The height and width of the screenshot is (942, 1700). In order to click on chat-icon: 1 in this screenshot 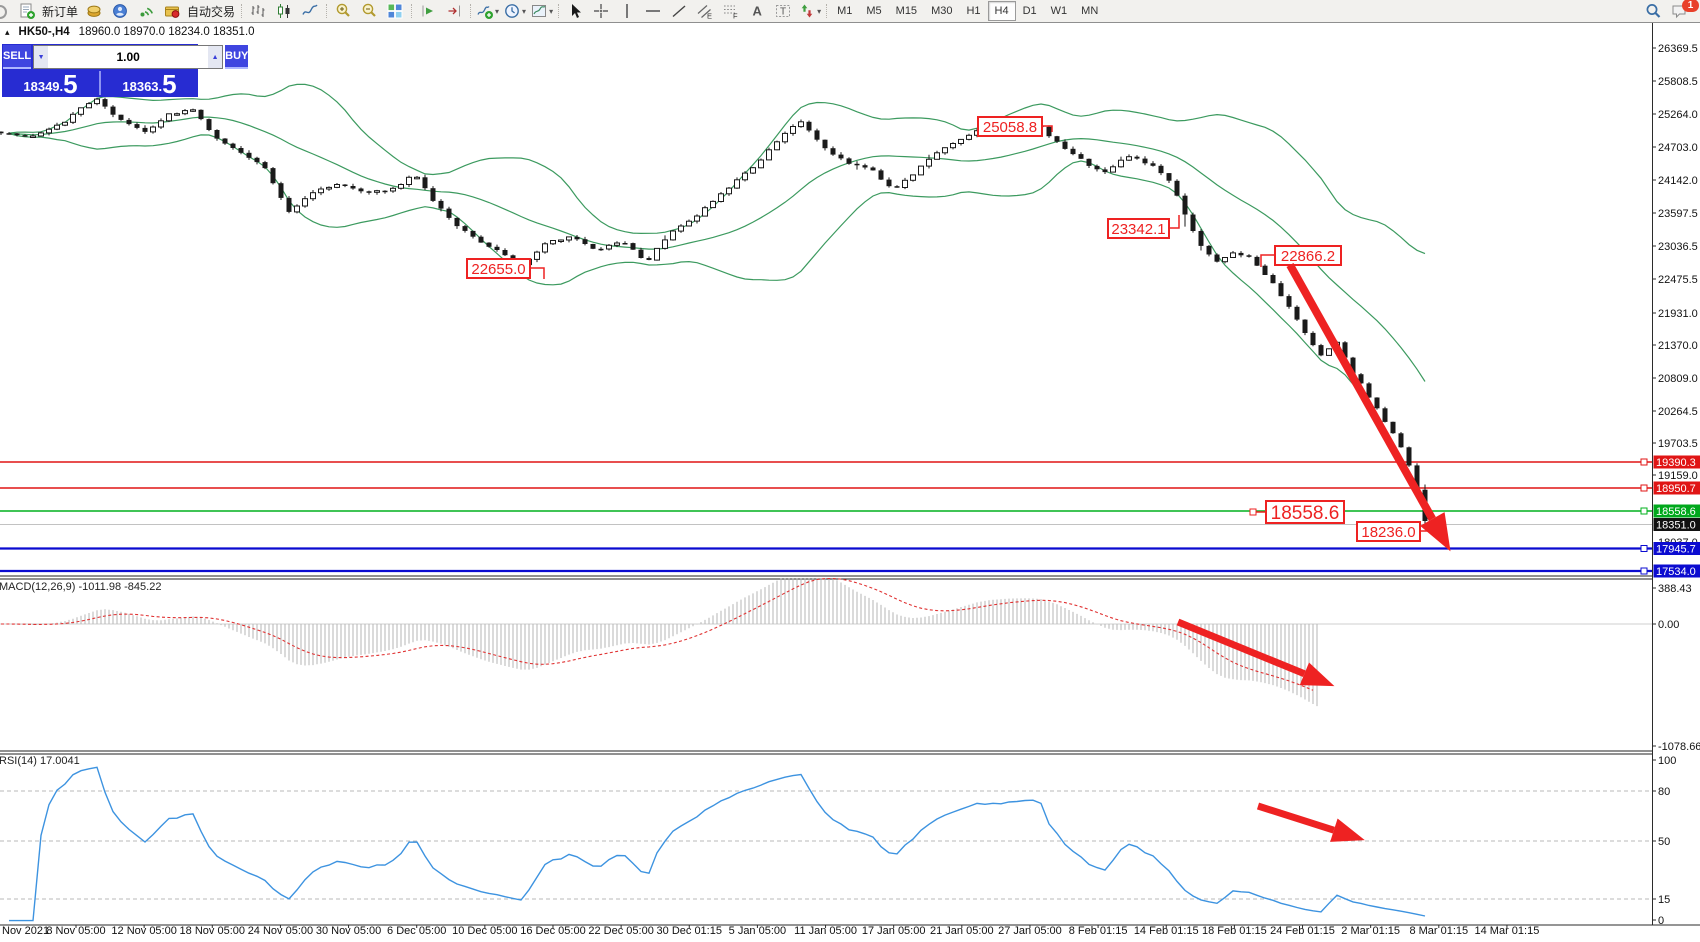, I will do `click(1682, 10)`.